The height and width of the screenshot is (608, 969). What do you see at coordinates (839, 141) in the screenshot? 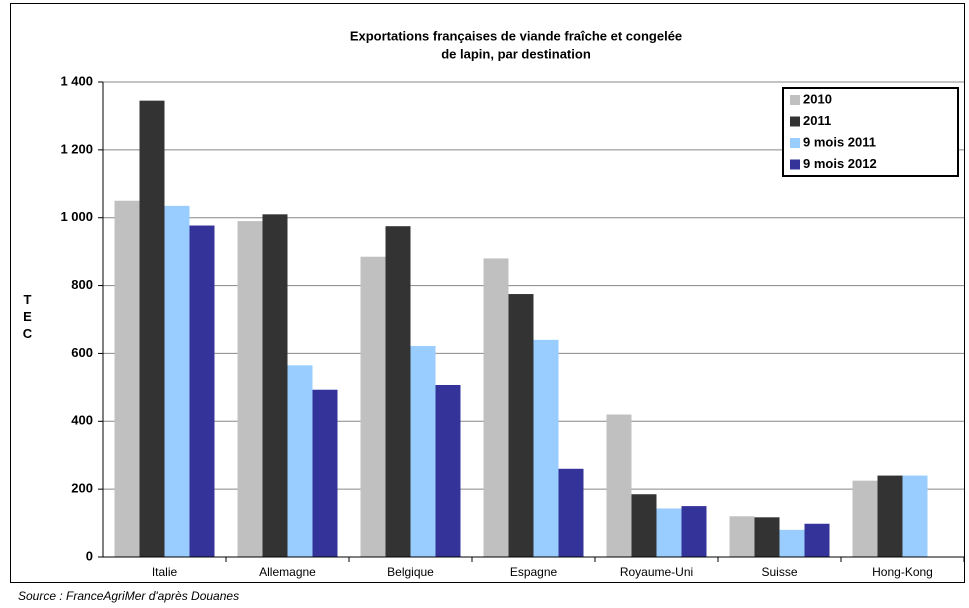
I see `legend-label: 9 mois 2011` at bounding box center [839, 141].